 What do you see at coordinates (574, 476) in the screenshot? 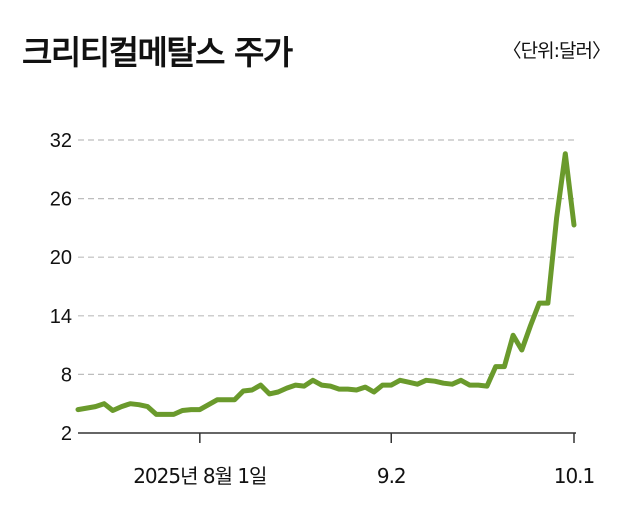
I see `x-tick-label-2: 10.1` at bounding box center [574, 476].